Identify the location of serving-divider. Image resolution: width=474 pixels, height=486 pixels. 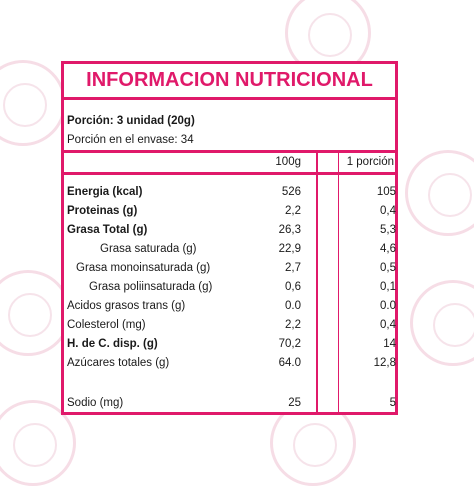
(229, 151).